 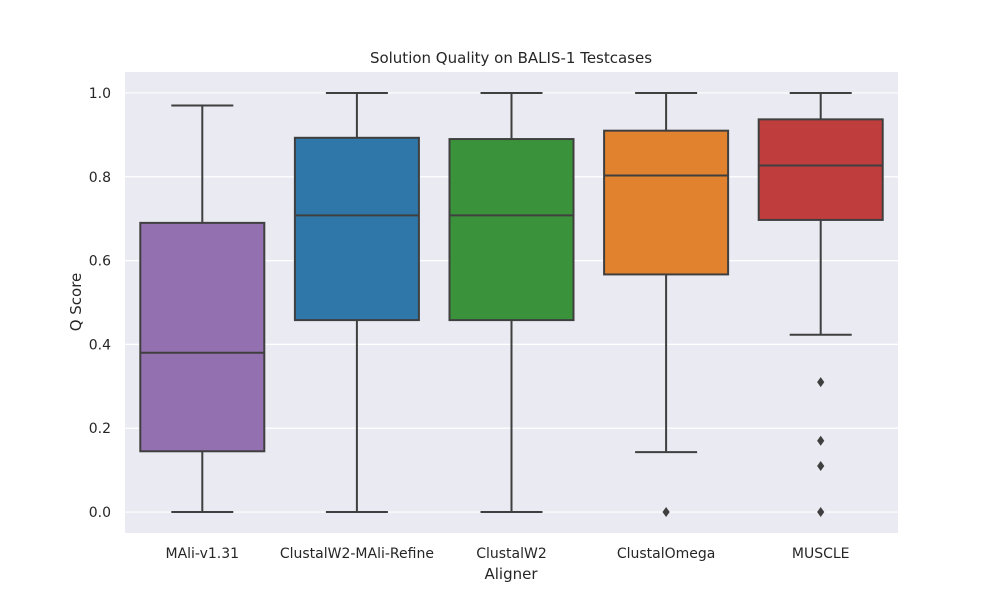 What do you see at coordinates (100, 262) in the screenshot?
I see `y-tick-label: 0.6` at bounding box center [100, 262].